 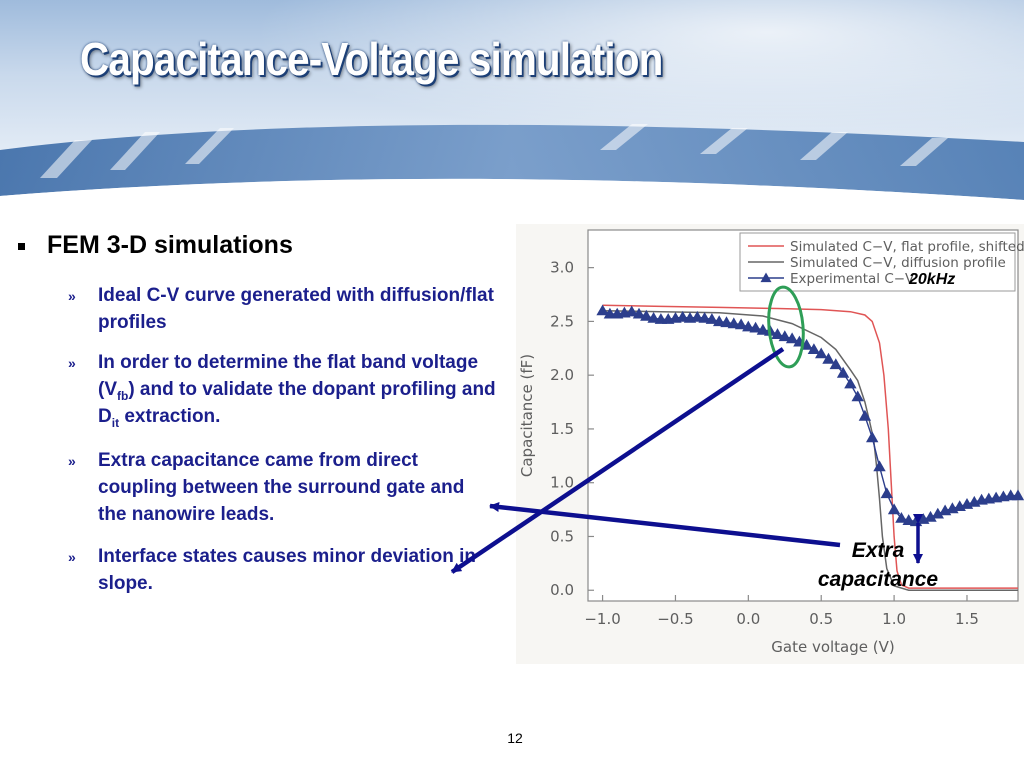 What do you see at coordinates (170, 245) in the screenshot?
I see `main-bullet-text: FEM 3-D simulations` at bounding box center [170, 245].